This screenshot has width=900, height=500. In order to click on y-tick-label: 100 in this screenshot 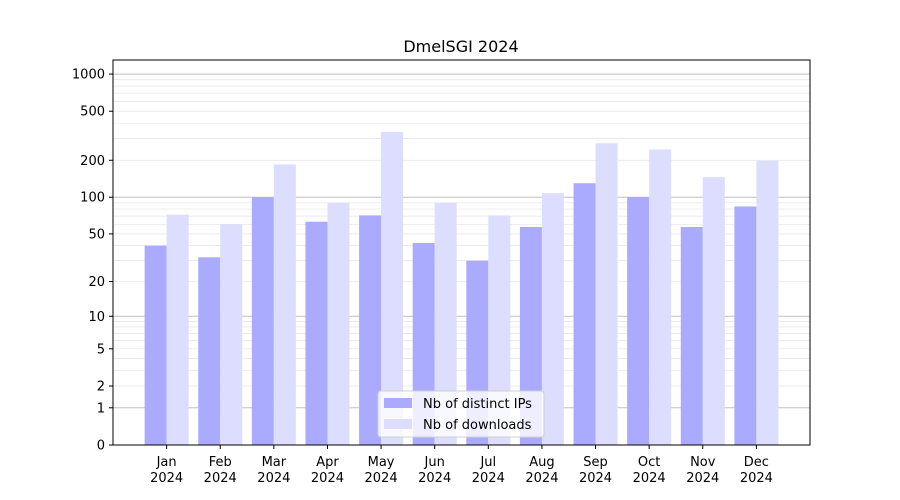, I will do `click(92, 198)`.